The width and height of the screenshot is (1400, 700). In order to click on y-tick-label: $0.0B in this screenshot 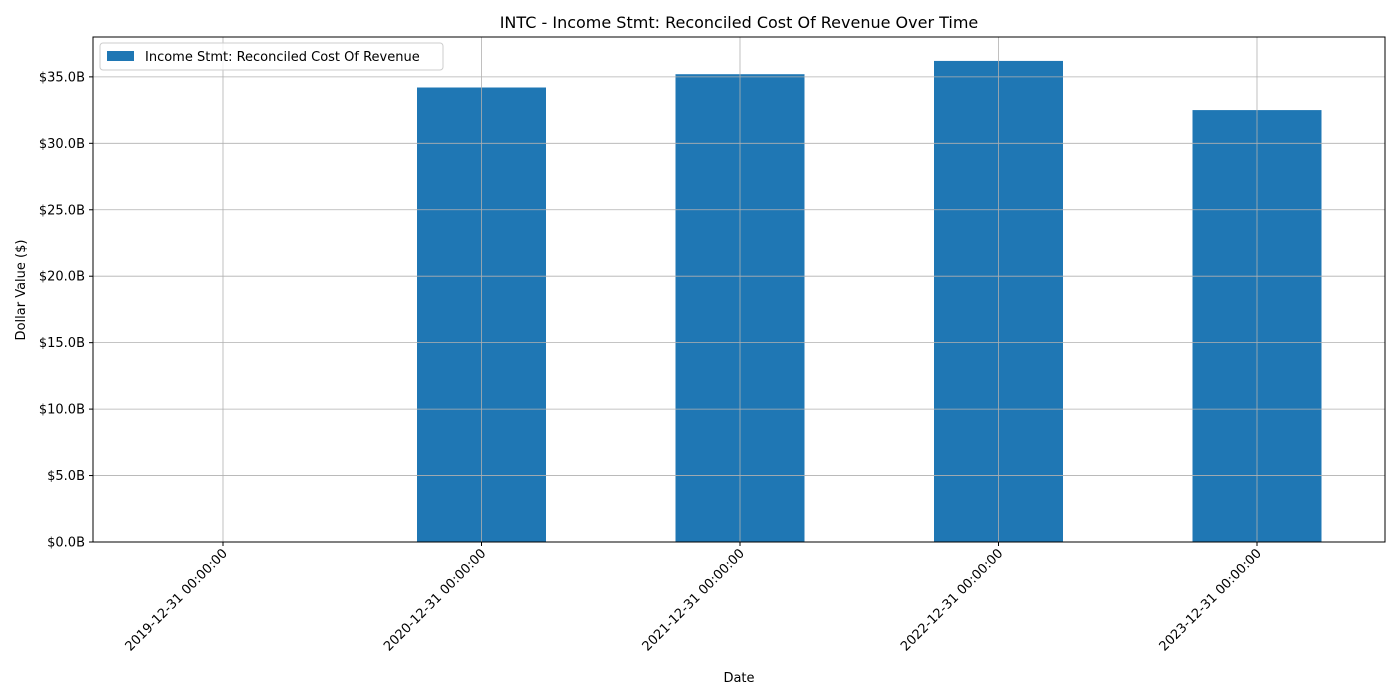, I will do `click(66, 543)`.